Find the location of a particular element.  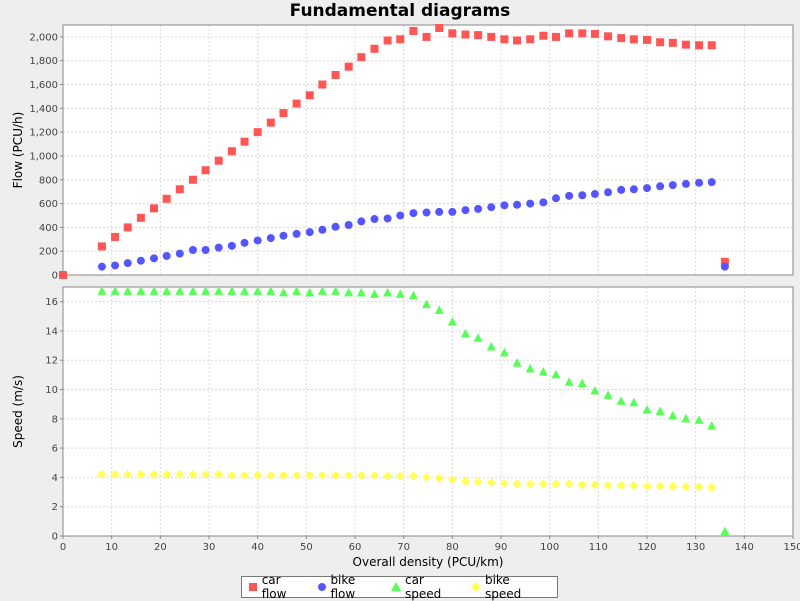

y-tick-label: 1,200 is located at coordinates (43, 133).